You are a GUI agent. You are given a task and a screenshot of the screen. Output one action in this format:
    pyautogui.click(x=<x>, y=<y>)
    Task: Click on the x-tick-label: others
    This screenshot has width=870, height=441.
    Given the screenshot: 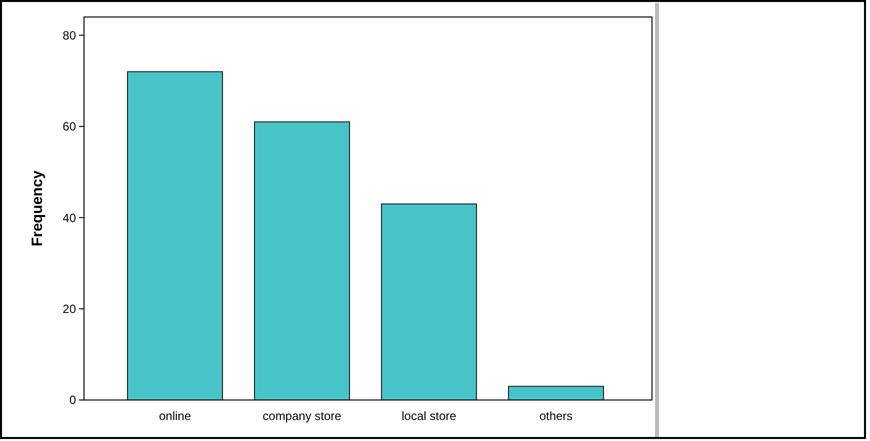 What is the action you would take?
    pyautogui.click(x=556, y=416)
    